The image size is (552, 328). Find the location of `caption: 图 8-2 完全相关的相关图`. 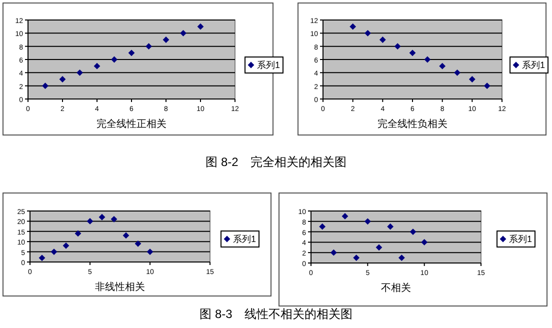

caption: 图 8-2 完全相关的相关图 is located at coordinates (276, 162).